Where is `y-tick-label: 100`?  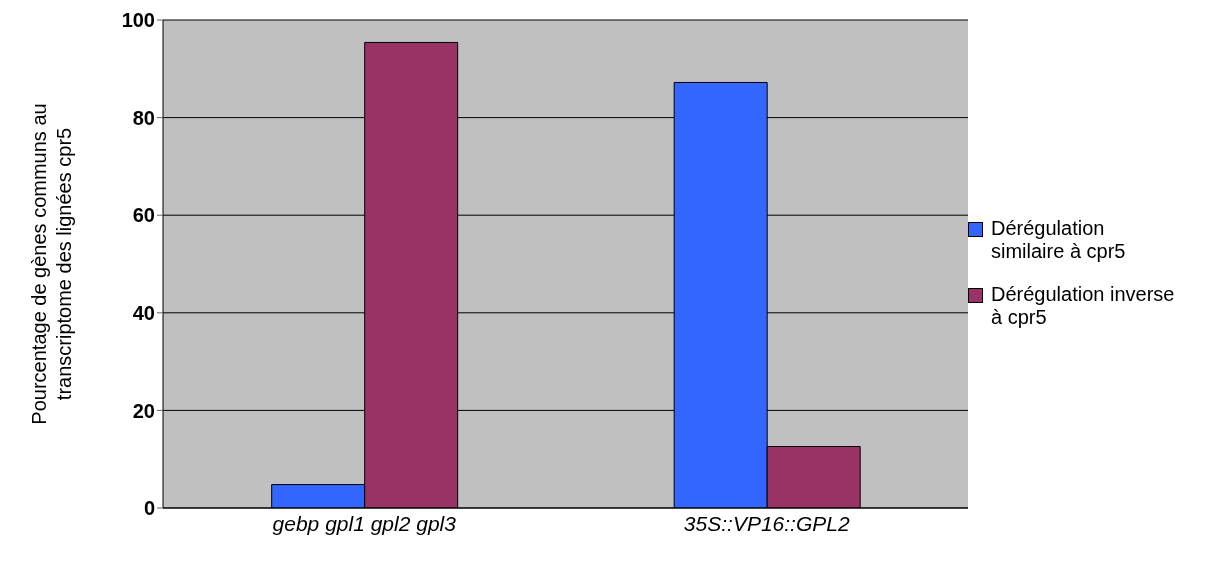 y-tick-label: 100 is located at coordinates (138, 20).